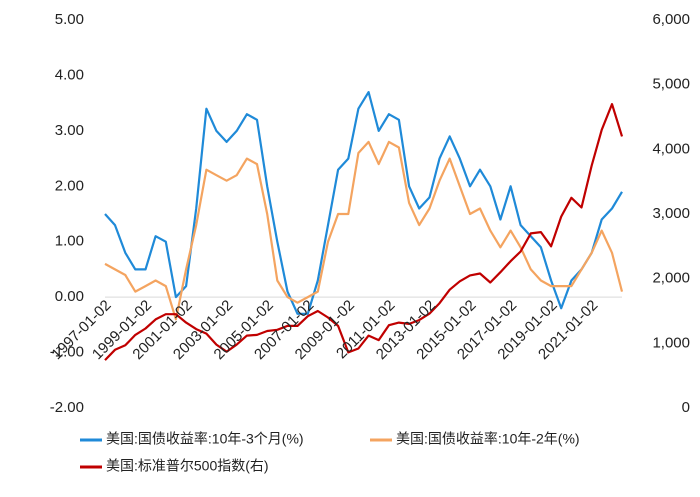 This screenshot has height=497, width=700. I want to click on y2-tick-label: 3,000, so click(671, 213).